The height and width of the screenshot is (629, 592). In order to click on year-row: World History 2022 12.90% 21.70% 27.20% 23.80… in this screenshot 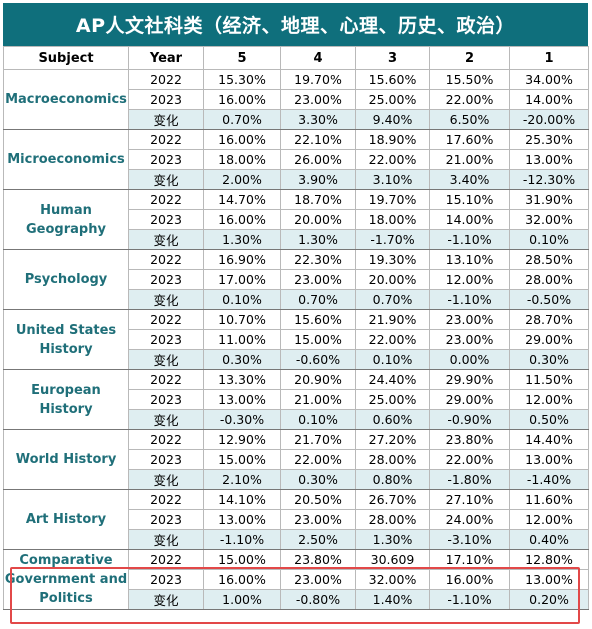, I will do `click(296, 459)`.